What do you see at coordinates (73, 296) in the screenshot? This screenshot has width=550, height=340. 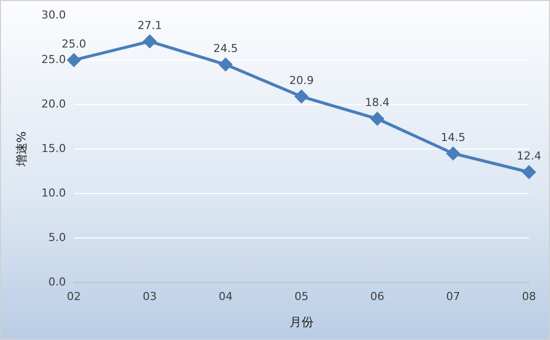 I see `x-tick-label: 02` at bounding box center [73, 296].